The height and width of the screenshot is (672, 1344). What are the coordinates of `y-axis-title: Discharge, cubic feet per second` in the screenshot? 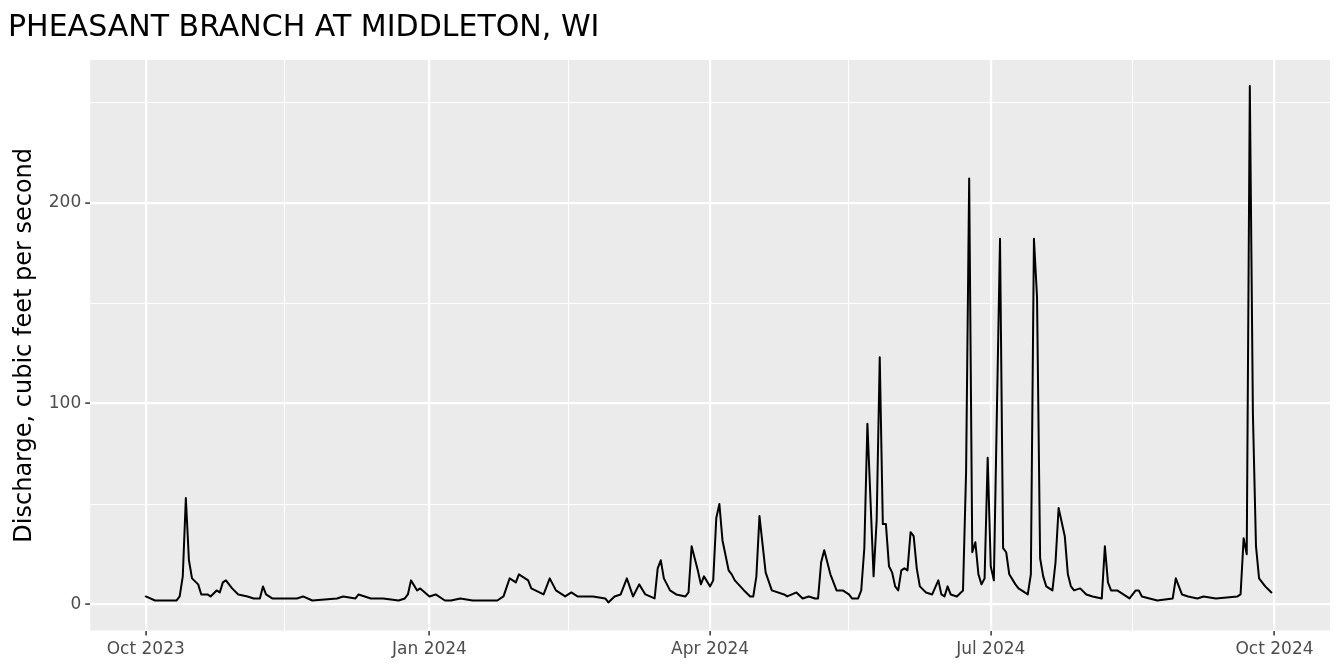 It's located at (22, 345).